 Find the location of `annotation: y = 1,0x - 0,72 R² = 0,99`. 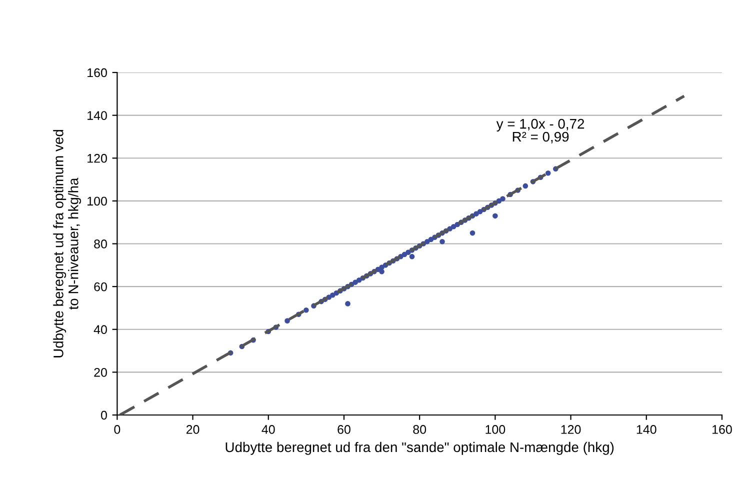

annotation: y = 1,0x - 0,72 R² = 0,99 is located at coordinates (540, 131).